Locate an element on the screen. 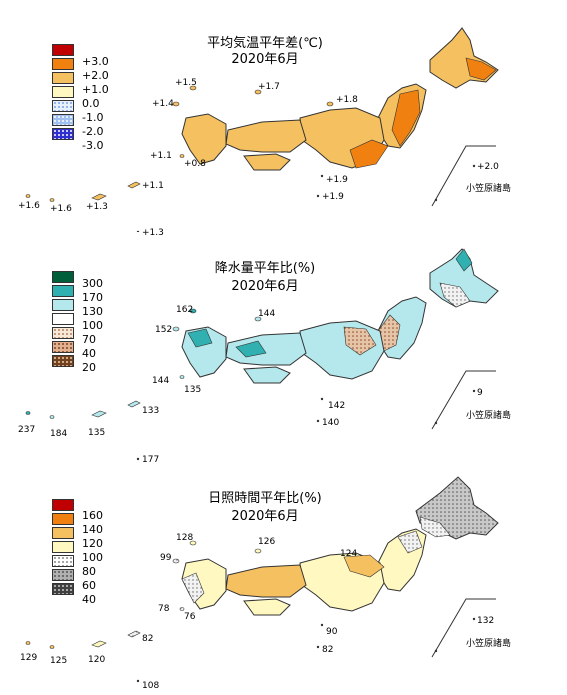  legend-label: 130 is located at coordinates (92, 311).